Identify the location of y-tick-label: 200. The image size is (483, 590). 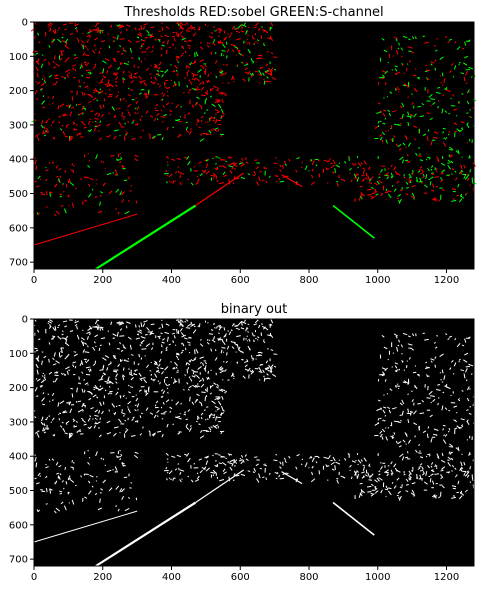
(18, 91).